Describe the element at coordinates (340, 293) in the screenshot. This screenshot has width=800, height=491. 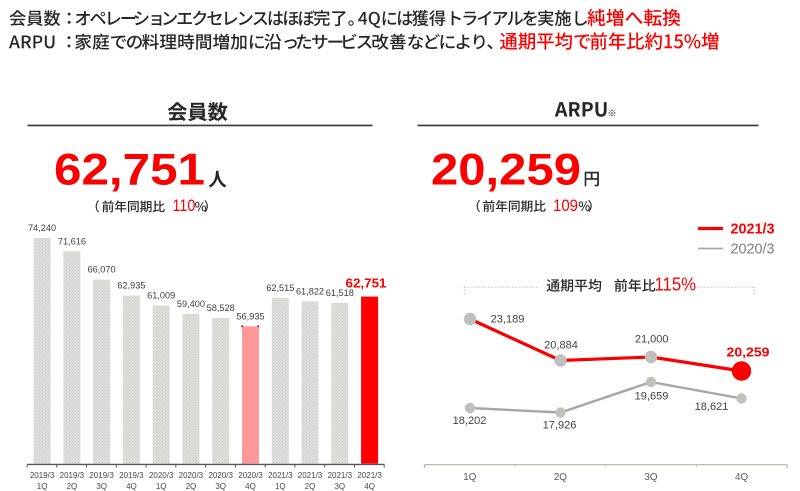
I see `svg-text: 61,518` at that location.